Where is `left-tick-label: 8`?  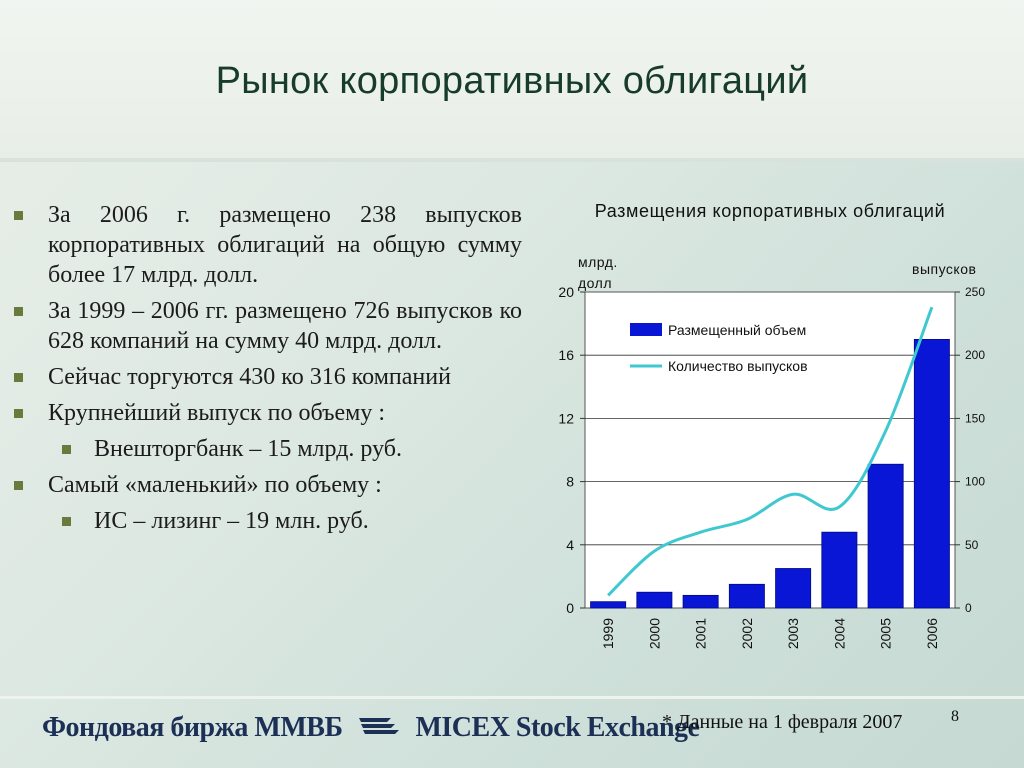
left-tick-label: 8 is located at coordinates (570, 482).